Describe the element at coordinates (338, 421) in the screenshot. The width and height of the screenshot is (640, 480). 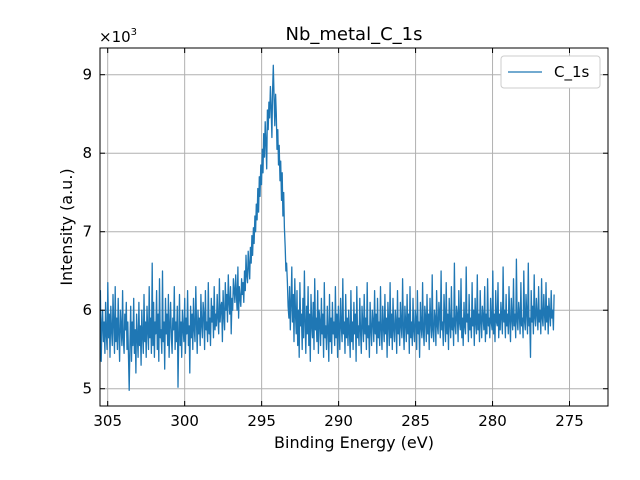
I see `x-tick-label: 290` at that location.